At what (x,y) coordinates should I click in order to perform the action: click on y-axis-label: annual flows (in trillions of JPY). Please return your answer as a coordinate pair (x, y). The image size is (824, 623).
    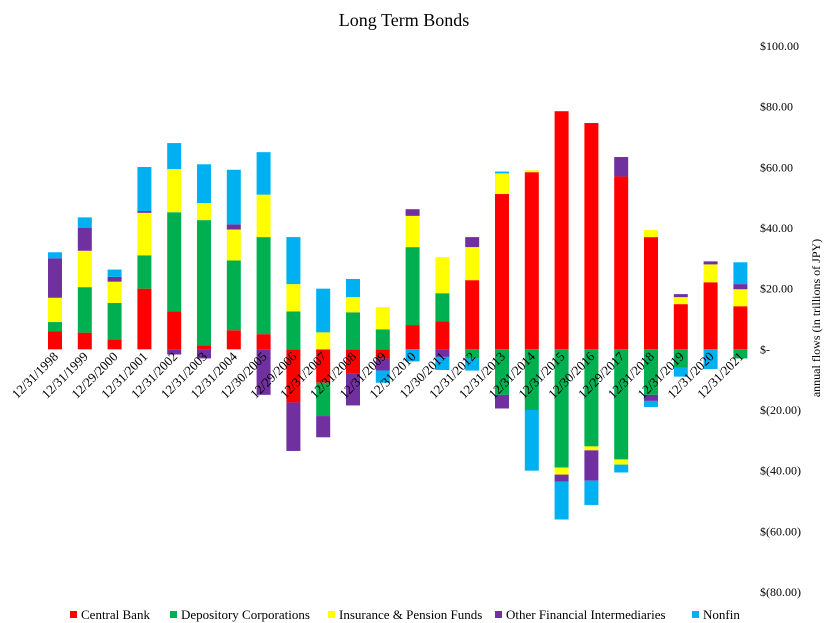
    Looking at the image, I should click on (816, 318).